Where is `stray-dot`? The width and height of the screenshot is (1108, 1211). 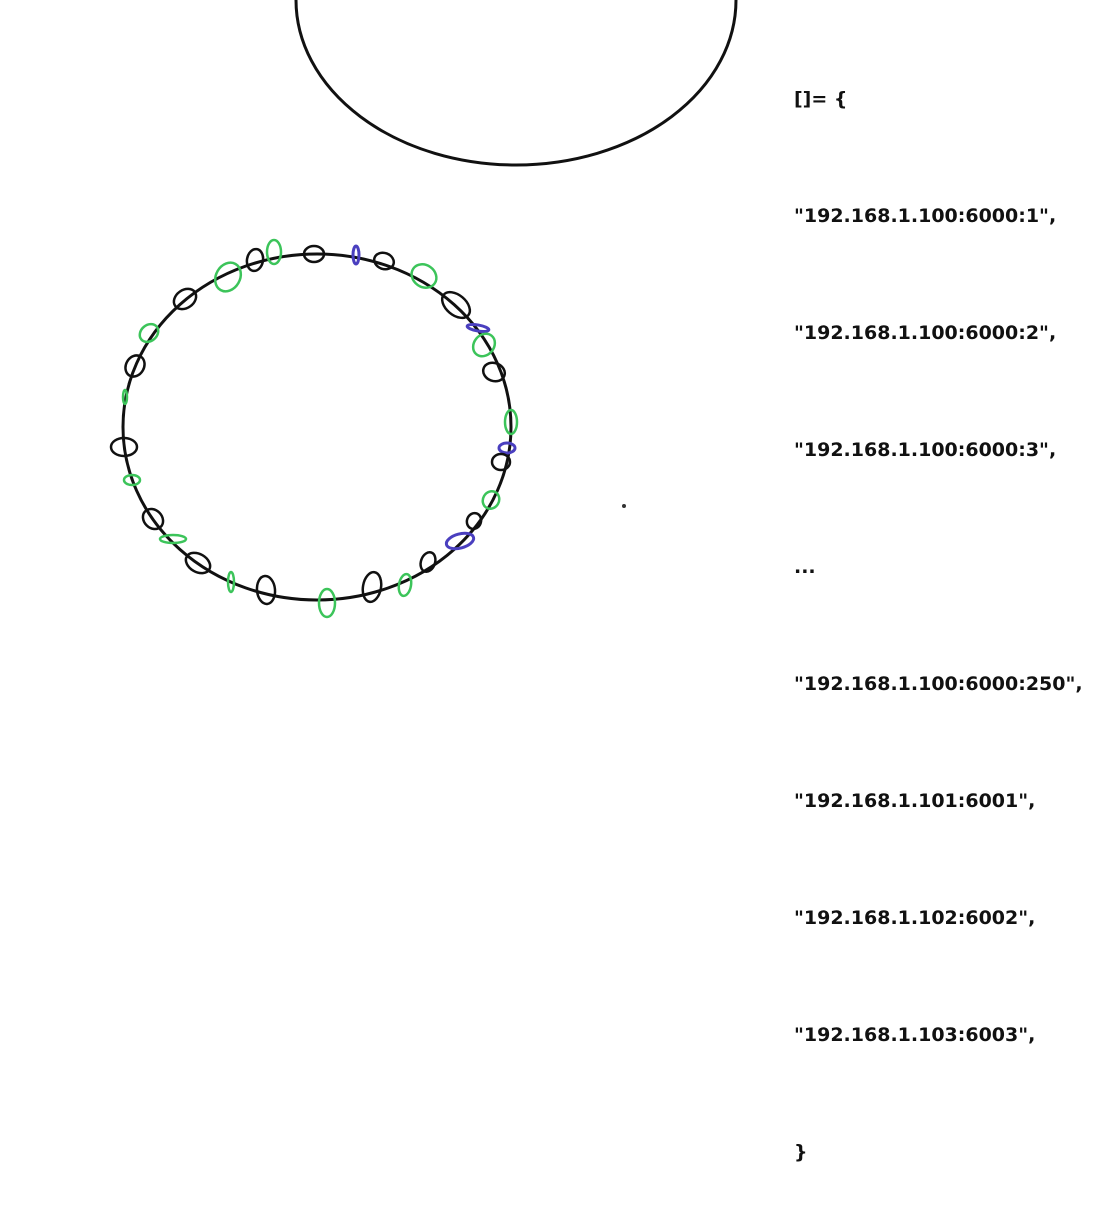
stray-dot is located at coordinates (624, 506).